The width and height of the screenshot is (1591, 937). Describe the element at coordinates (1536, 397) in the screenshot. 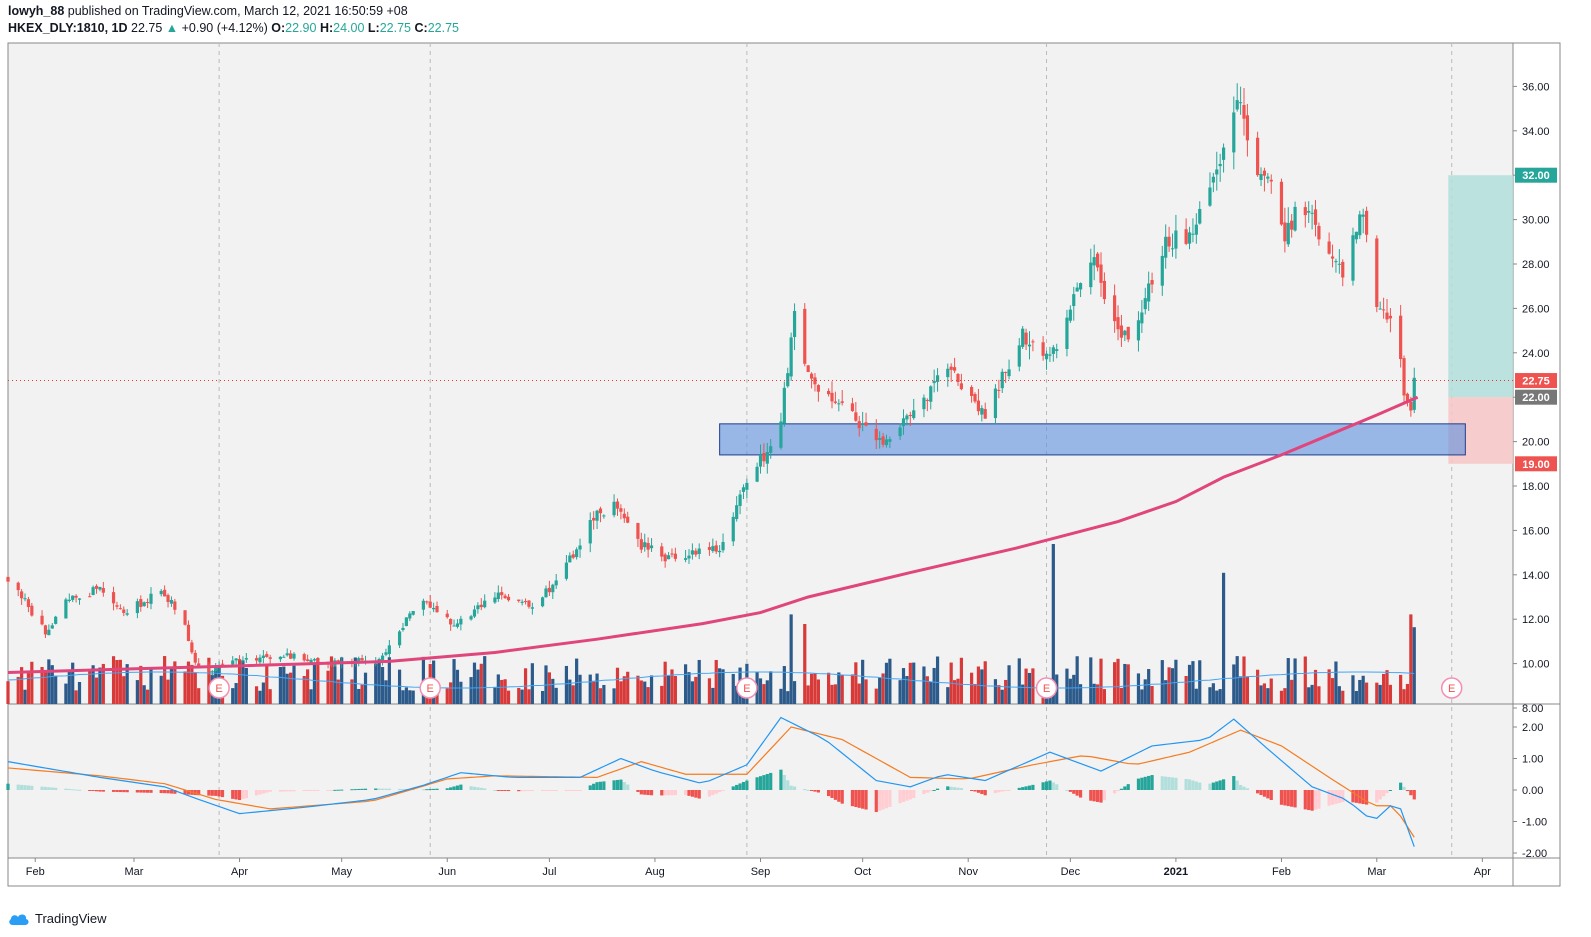

I see `price-badge: 22.00` at that location.